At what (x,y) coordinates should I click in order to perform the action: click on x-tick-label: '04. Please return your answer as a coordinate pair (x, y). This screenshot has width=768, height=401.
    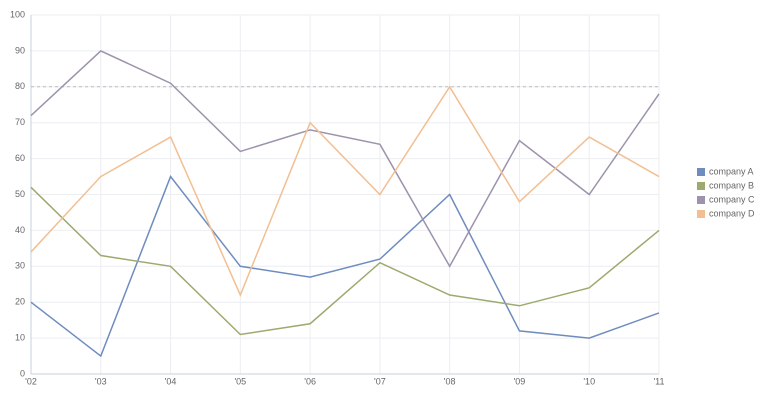
    Looking at the image, I should click on (171, 381).